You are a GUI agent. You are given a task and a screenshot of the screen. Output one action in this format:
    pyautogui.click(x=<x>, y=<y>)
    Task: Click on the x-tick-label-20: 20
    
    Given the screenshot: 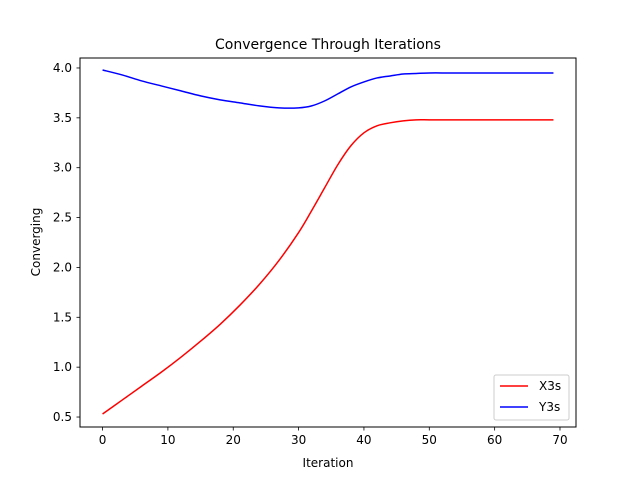 What is the action you would take?
    pyautogui.click(x=233, y=440)
    